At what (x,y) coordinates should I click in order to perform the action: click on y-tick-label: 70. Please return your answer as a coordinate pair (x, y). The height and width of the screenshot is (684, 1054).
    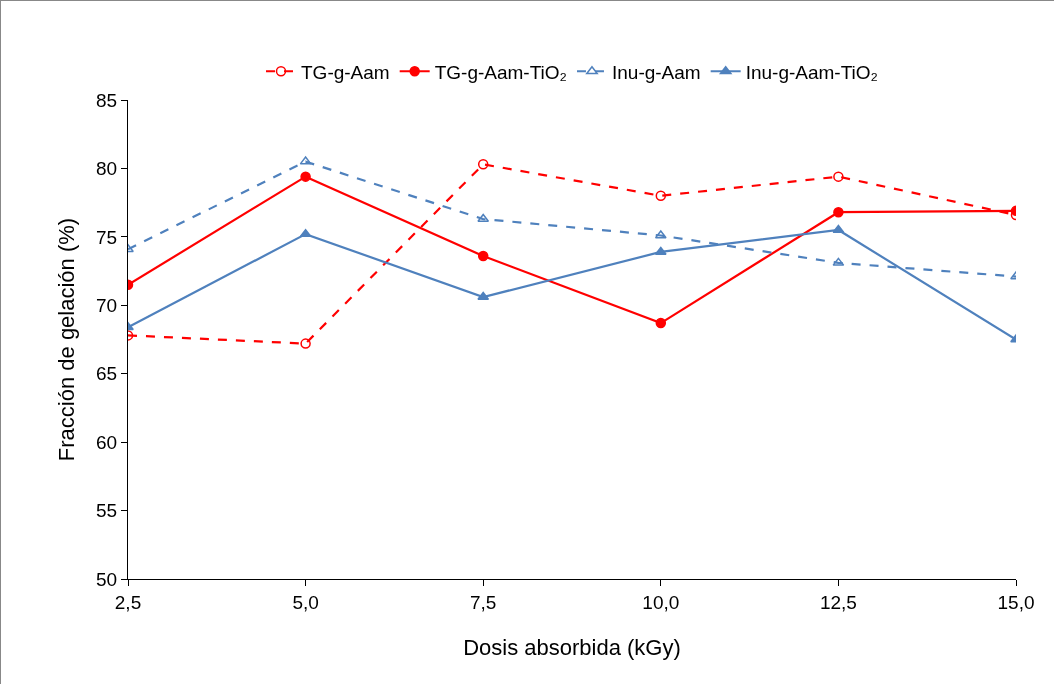
    Looking at the image, I should click on (107, 305).